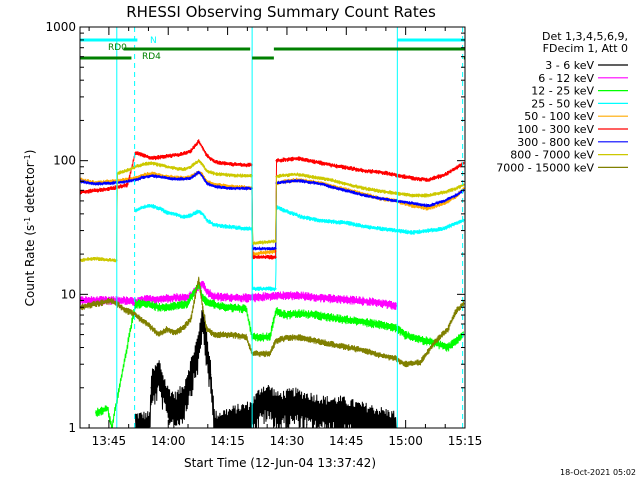 Image resolution: width=640 pixels, height=480 pixels. What do you see at coordinates (555, 129) in the screenshot?
I see `legend-label: 100 - 300 keV` at bounding box center [555, 129].